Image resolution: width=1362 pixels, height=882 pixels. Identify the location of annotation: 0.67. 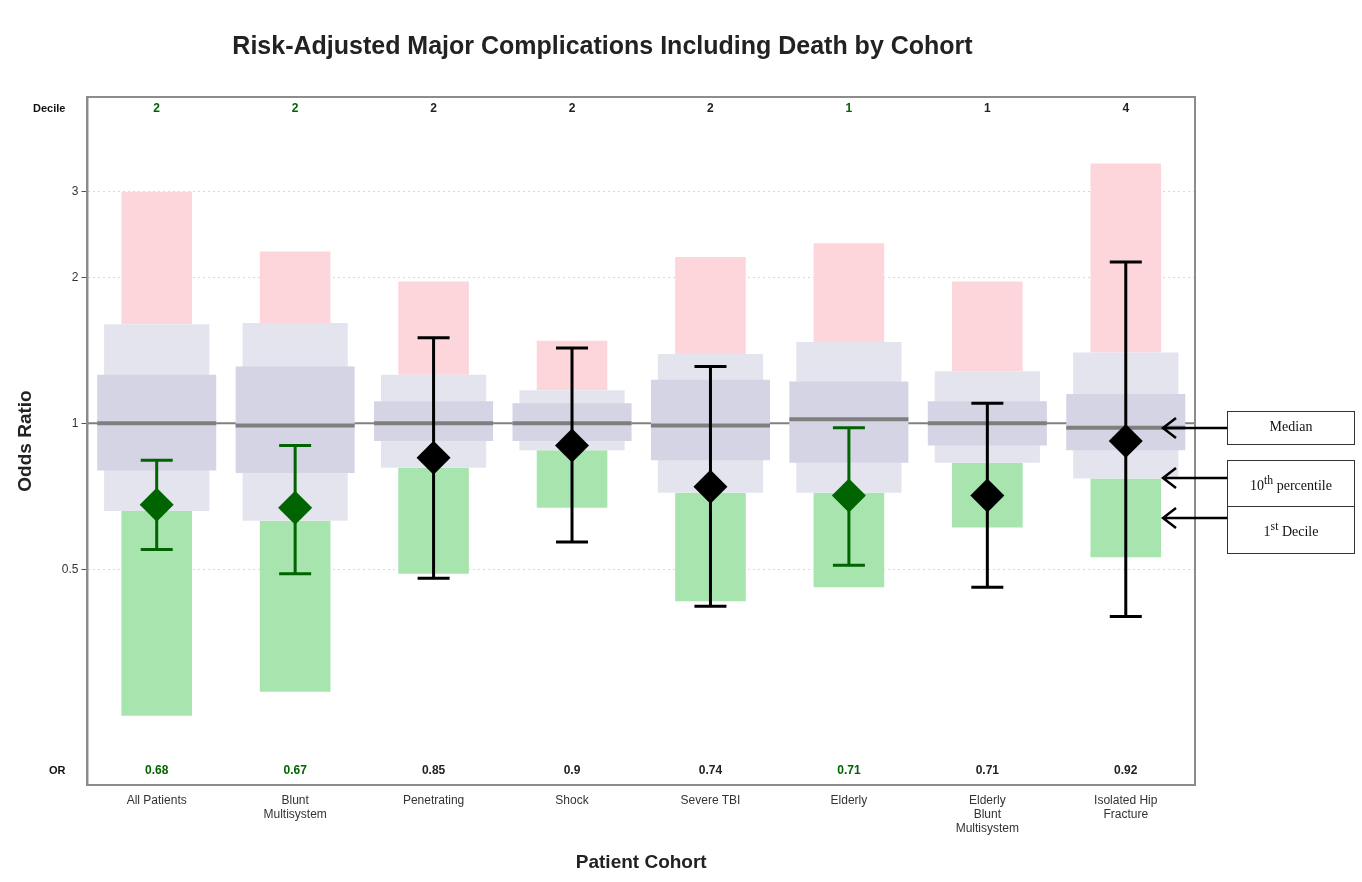
(295, 770).